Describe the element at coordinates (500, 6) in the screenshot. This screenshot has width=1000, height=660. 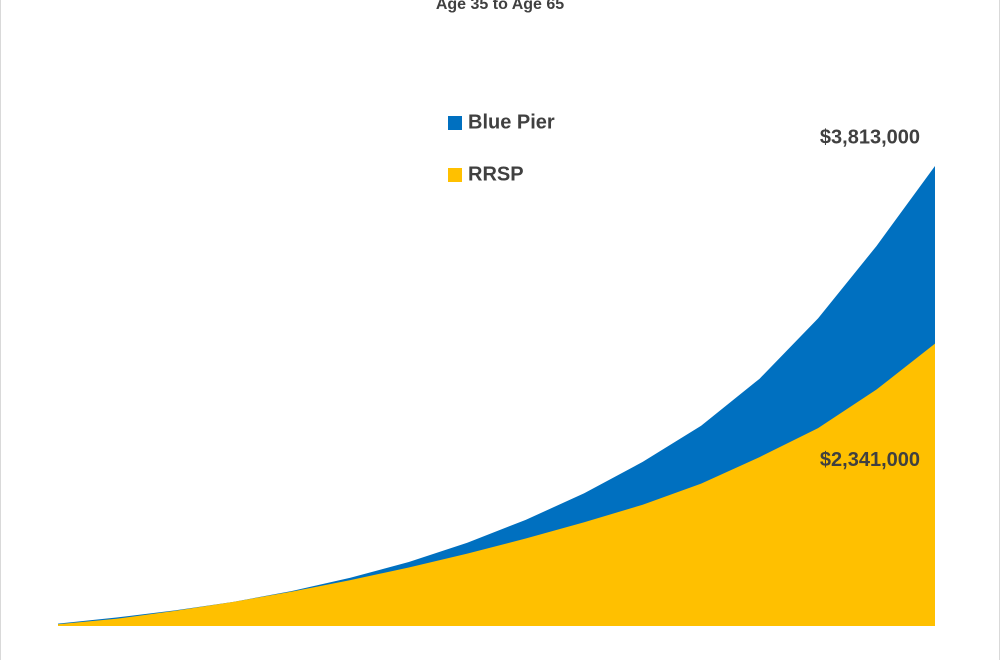
I see `chart-title: Age 35 to Age 65` at that location.